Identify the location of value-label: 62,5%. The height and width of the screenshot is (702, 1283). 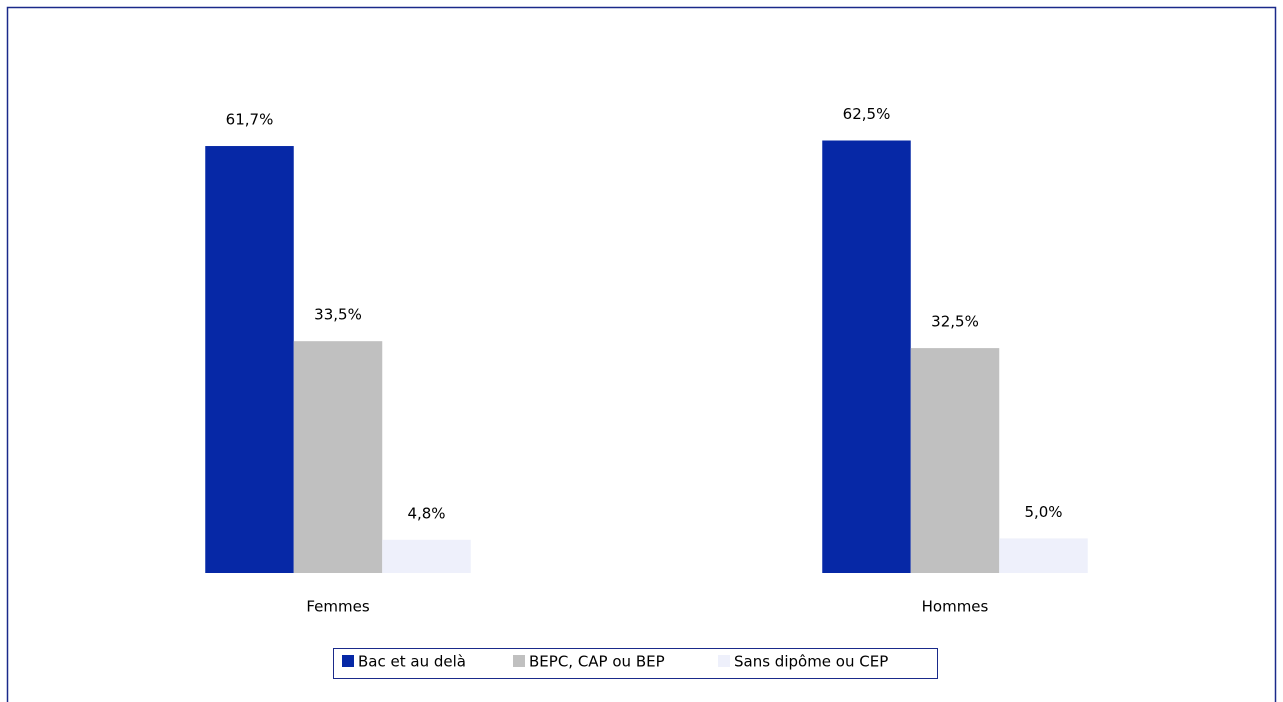
(867, 114).